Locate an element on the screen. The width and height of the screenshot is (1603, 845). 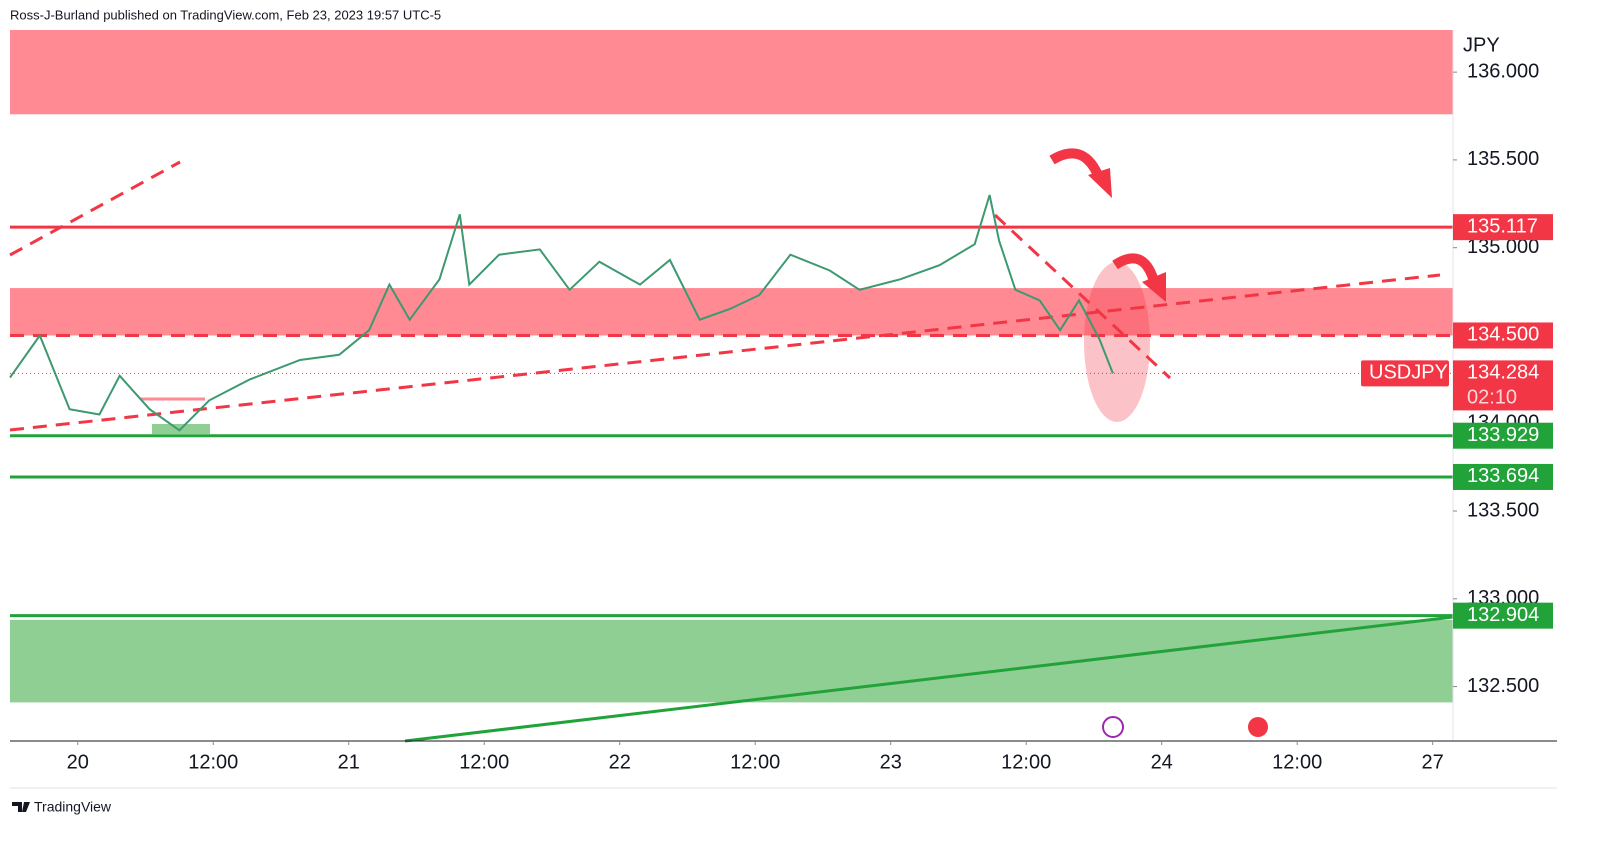
y-tick-label: 135.500 is located at coordinates (1503, 159).